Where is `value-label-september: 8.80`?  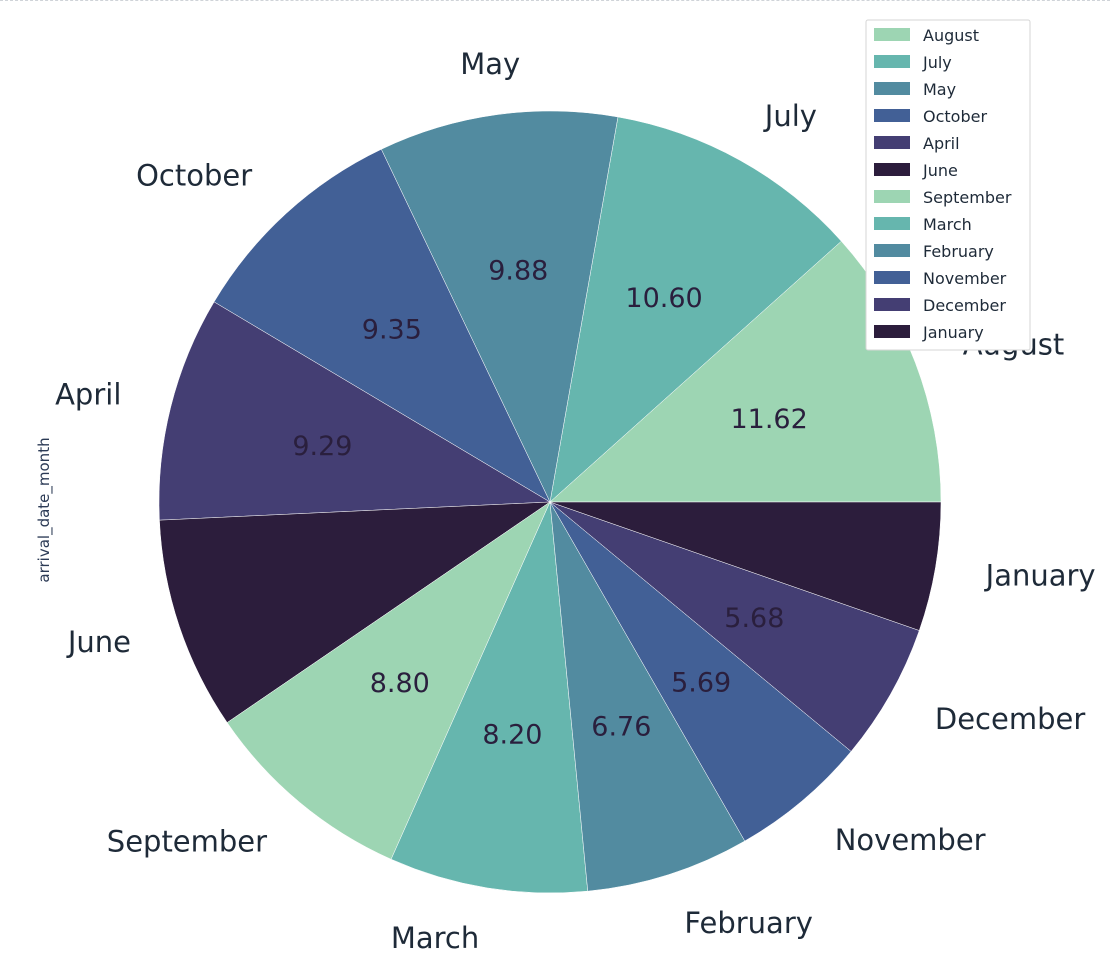
value-label-september: 8.80 is located at coordinates (400, 683).